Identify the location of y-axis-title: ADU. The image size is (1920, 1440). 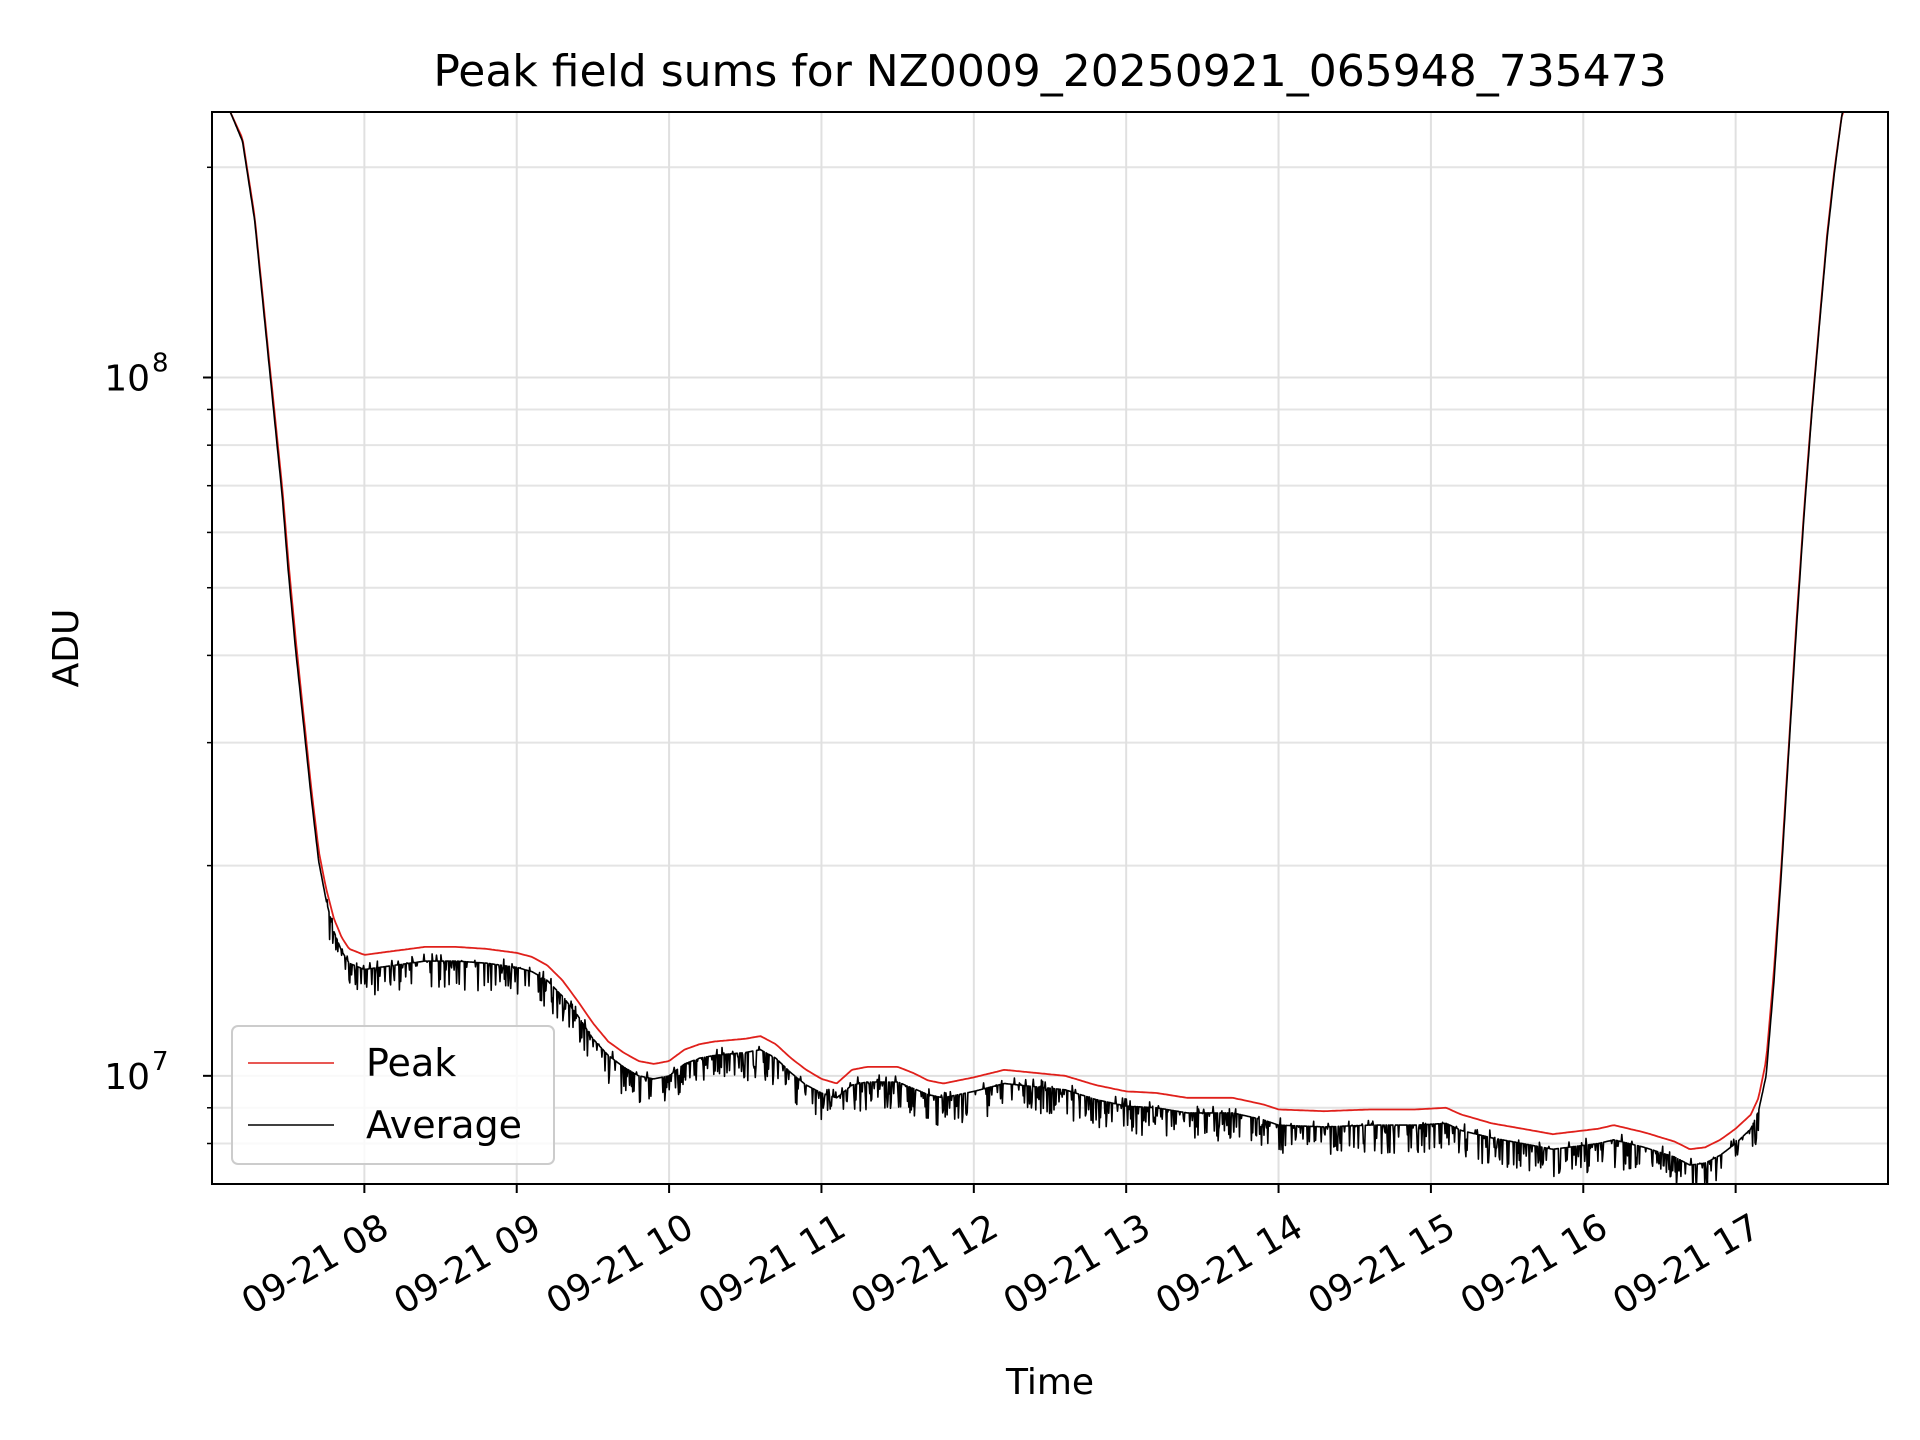
(66, 648).